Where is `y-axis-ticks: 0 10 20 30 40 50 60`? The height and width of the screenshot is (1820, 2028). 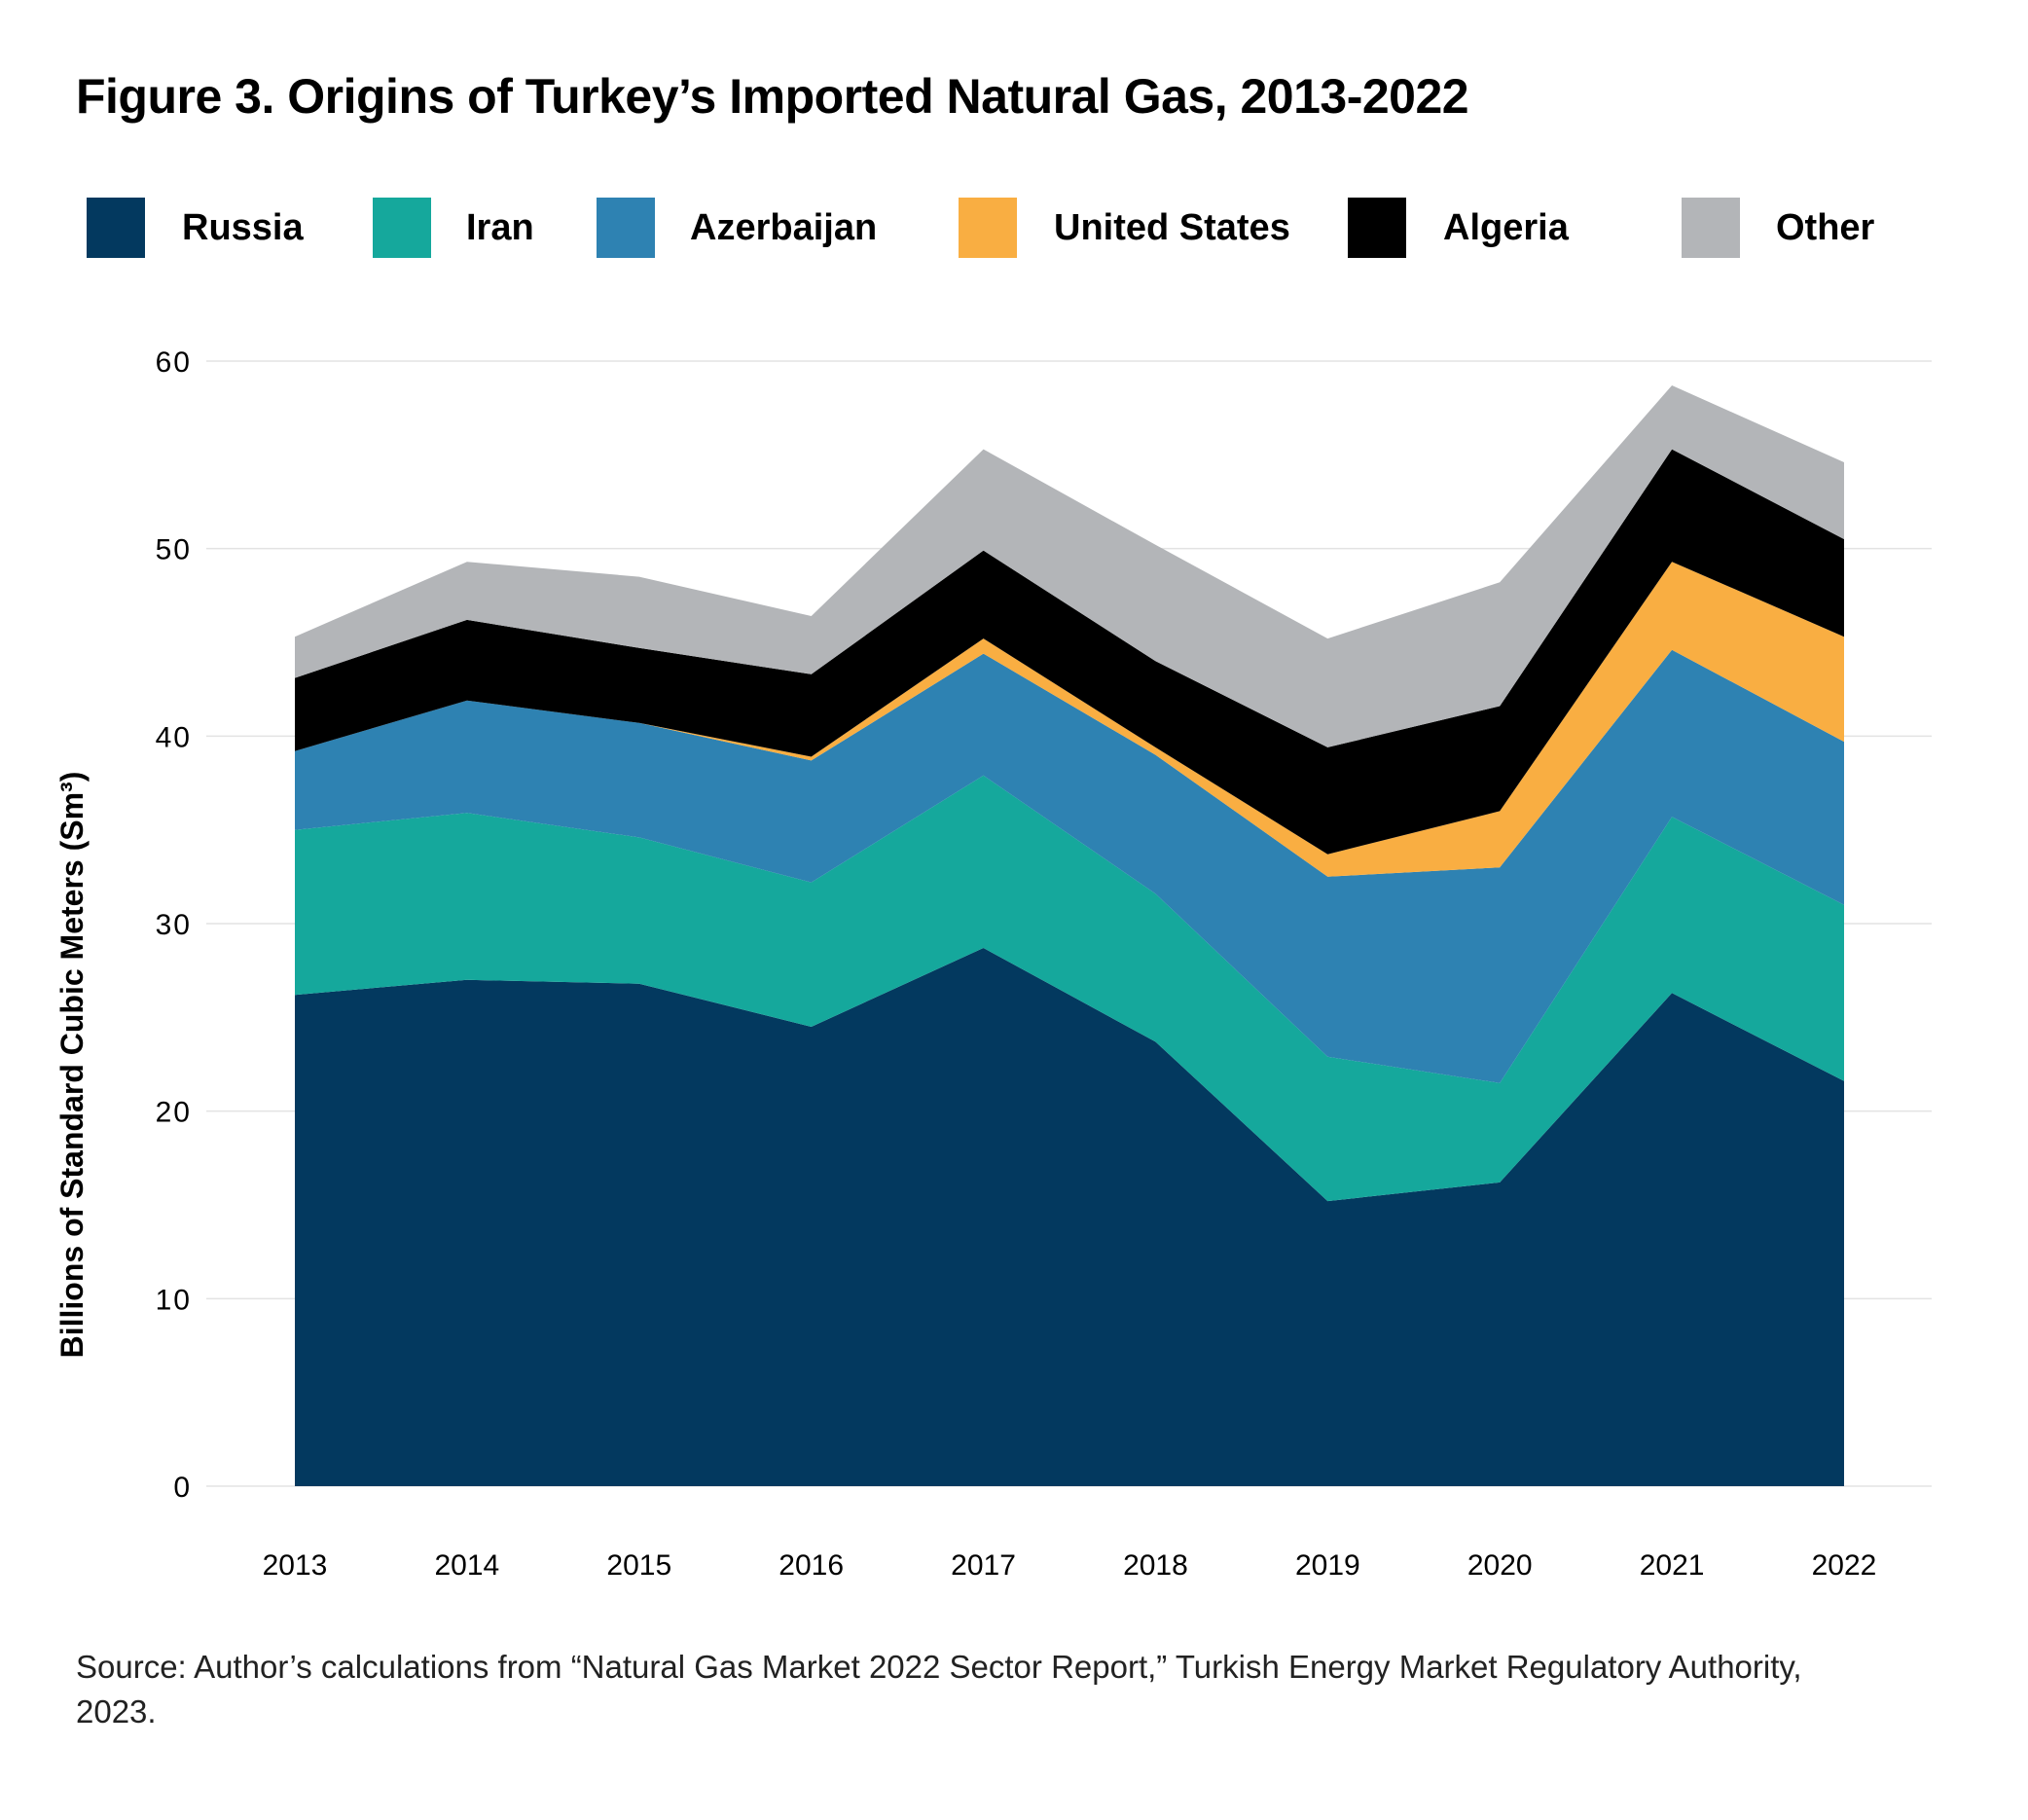
y-axis-ticks: 0 10 20 30 40 50 60 is located at coordinates (174, 925).